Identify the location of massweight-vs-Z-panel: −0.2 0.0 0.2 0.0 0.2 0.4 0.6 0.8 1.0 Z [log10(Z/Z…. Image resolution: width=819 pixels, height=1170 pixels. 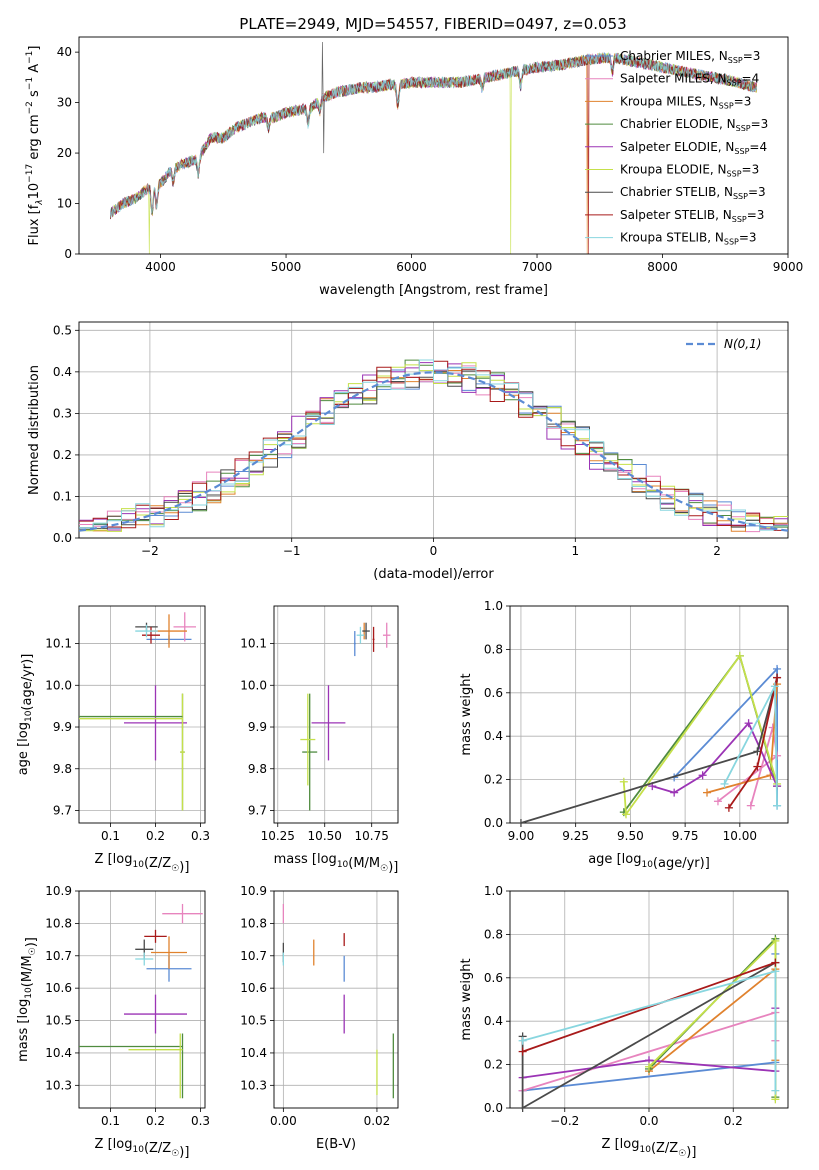
(624, 1022).